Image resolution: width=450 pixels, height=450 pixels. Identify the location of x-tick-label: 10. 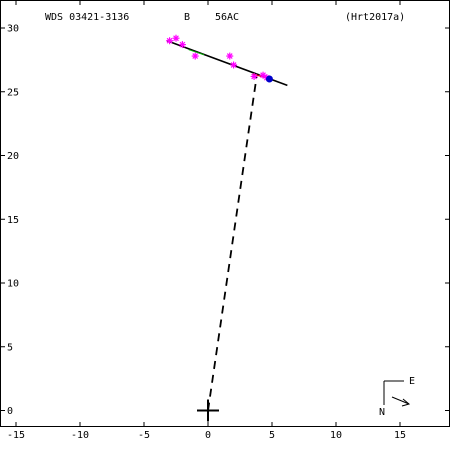
(336, 435).